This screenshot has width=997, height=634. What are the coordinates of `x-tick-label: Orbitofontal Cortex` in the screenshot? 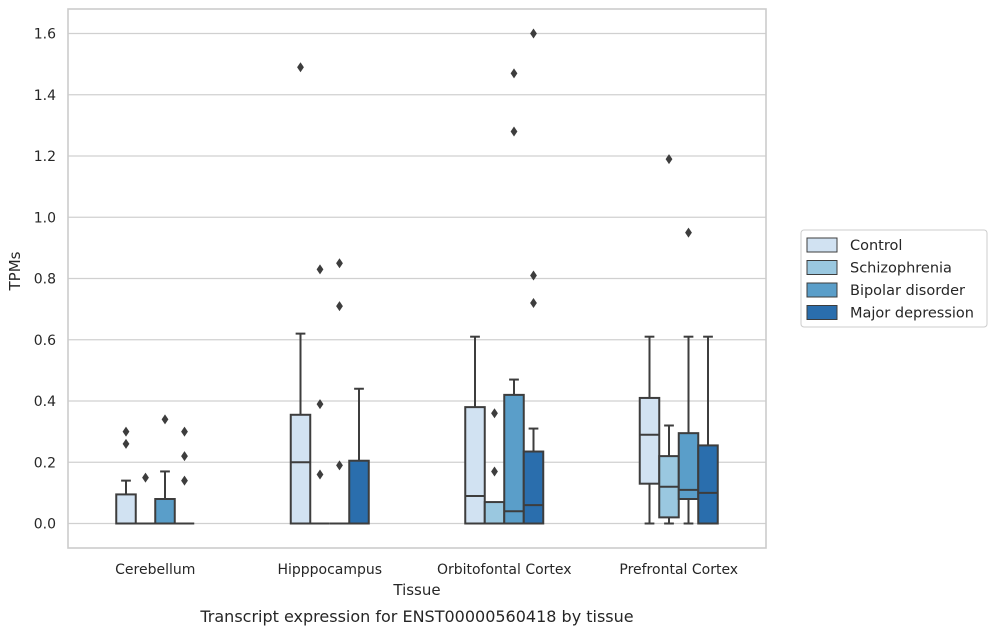 It's located at (504, 570).